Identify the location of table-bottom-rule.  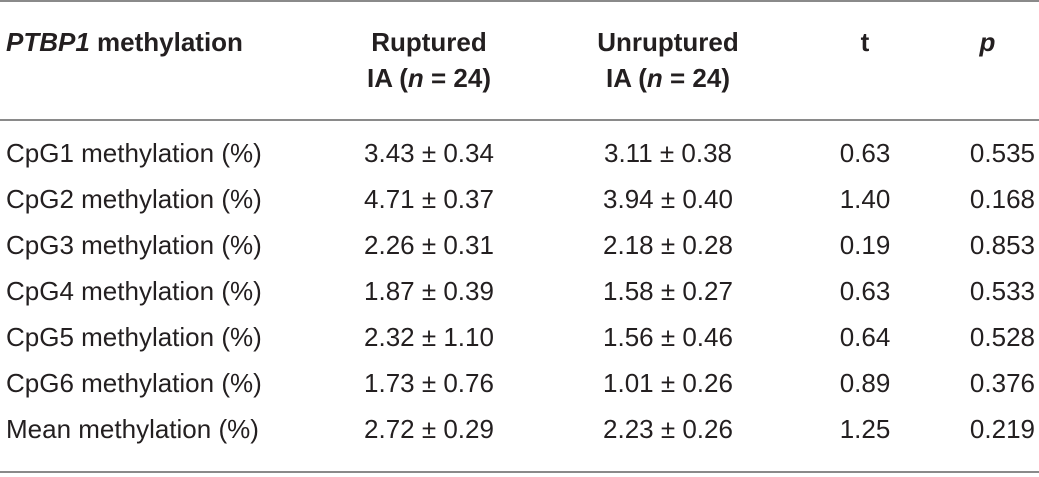
(519, 472).